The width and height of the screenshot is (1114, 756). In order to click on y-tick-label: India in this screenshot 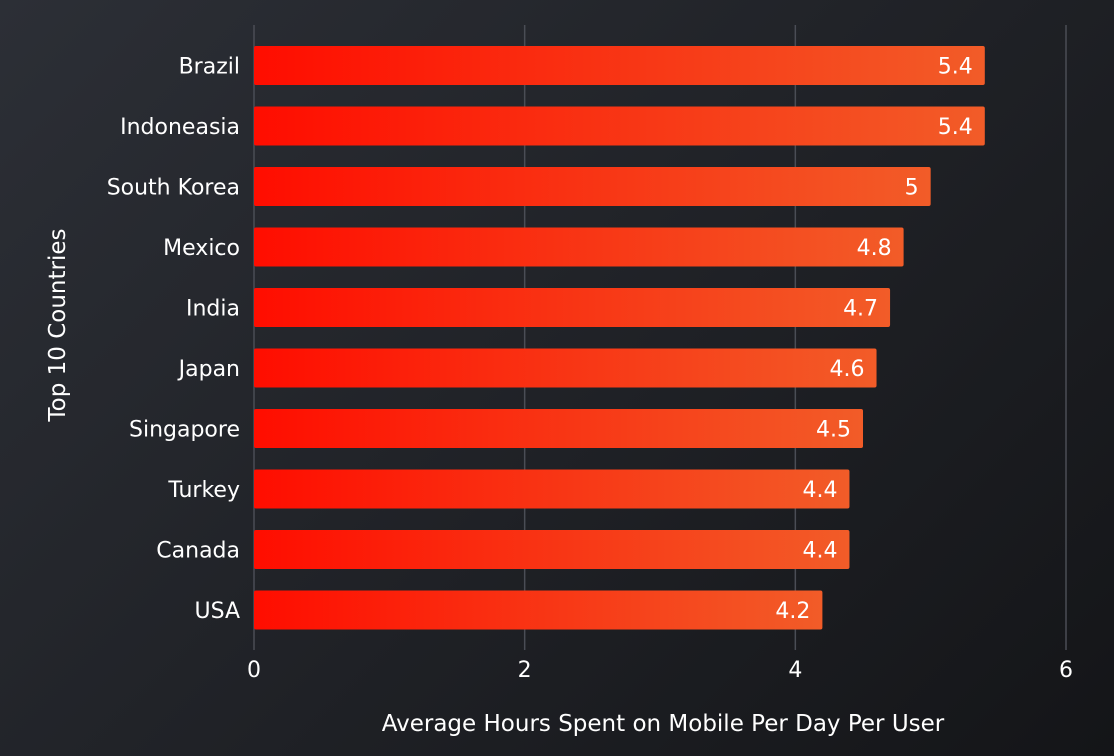, I will do `click(213, 309)`.